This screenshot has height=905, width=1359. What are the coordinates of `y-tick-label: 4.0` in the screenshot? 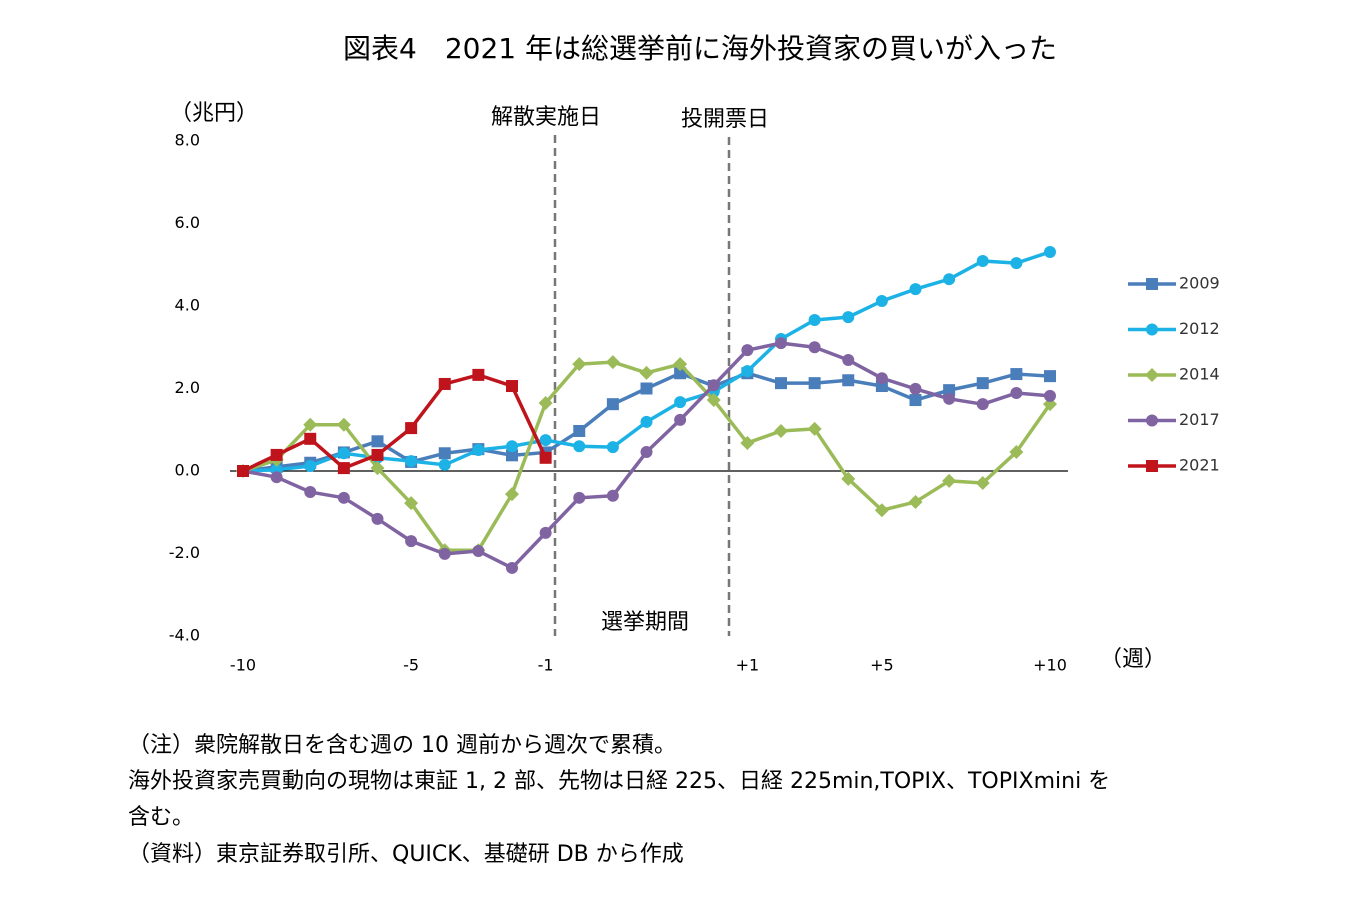 It's located at (187, 305).